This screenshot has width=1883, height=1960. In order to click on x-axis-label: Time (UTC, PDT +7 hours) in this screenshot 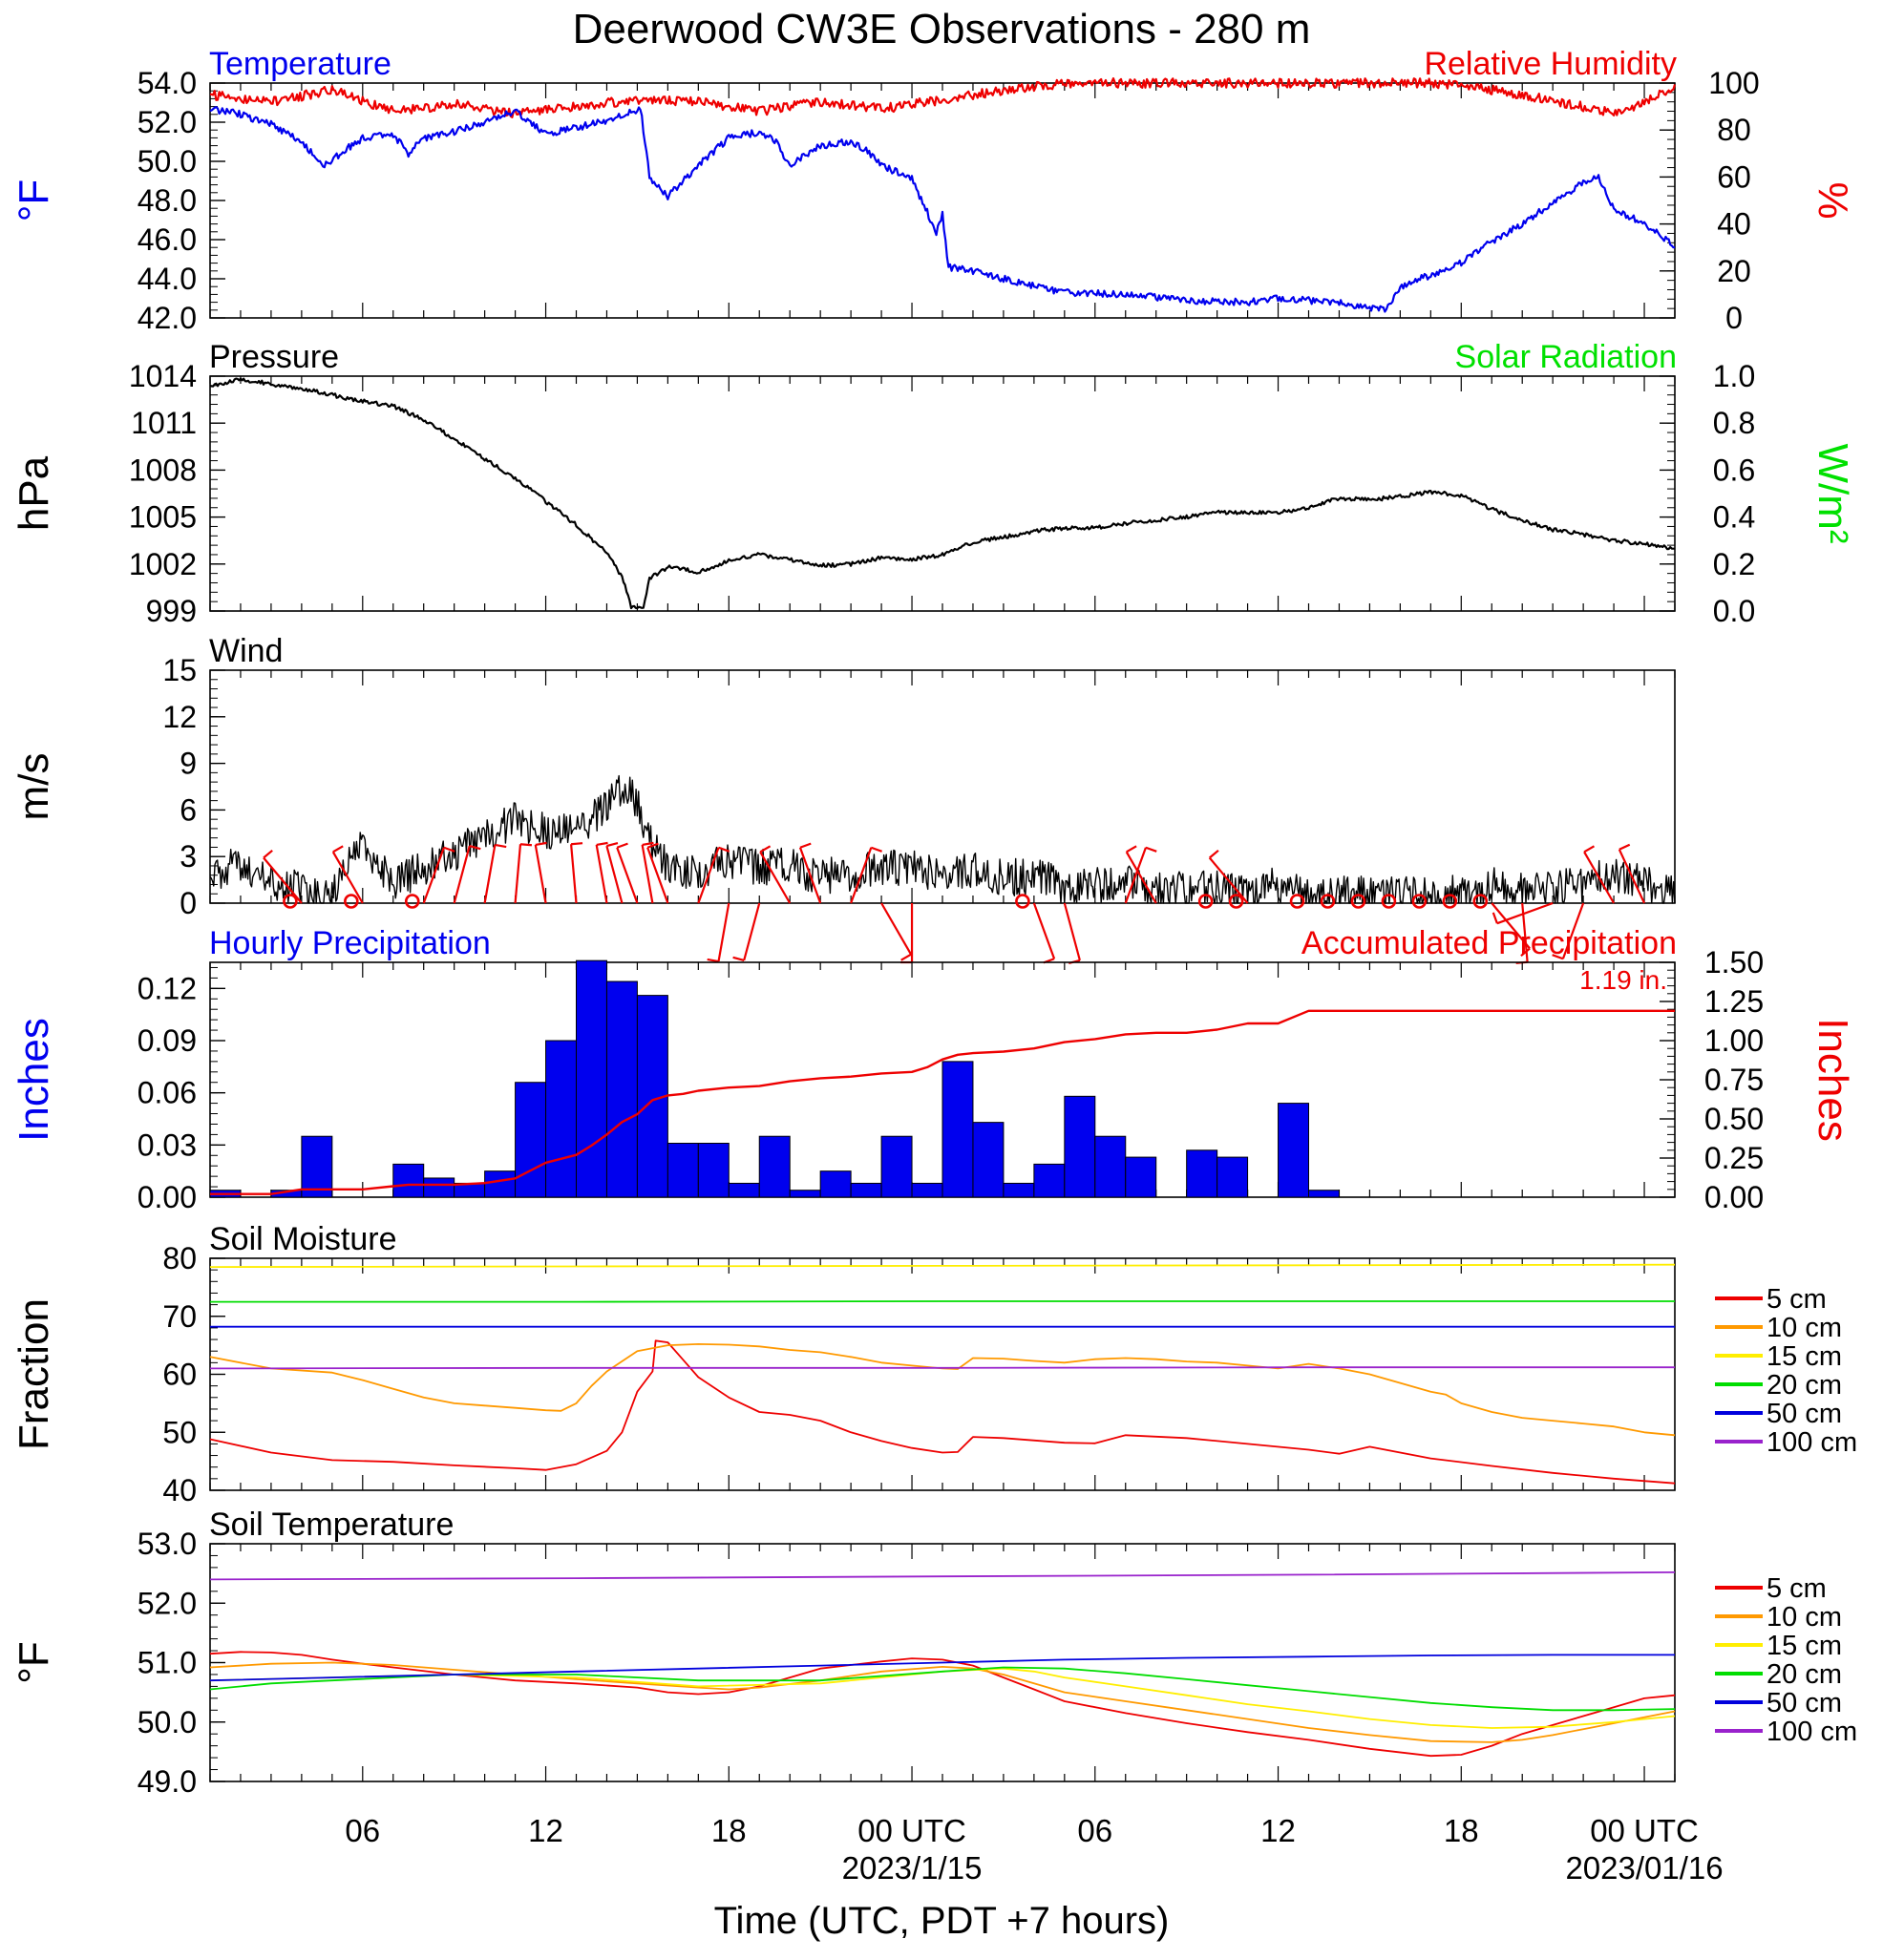, I will do `click(942, 1921)`.